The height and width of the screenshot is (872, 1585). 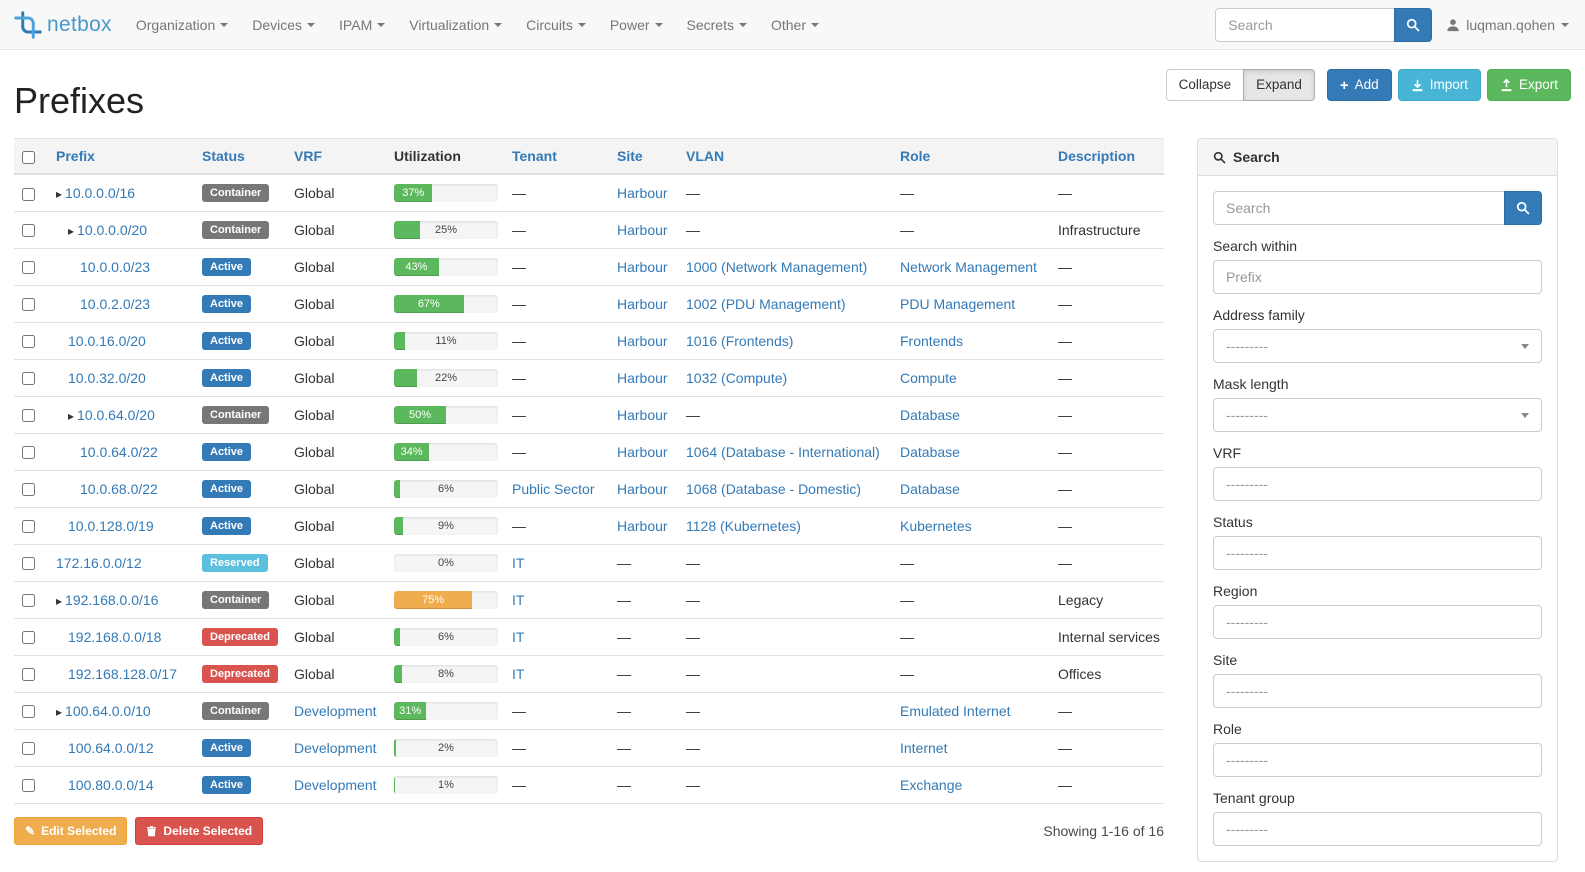 What do you see at coordinates (743, 525) in the screenshot?
I see `vlan-link: 1128 (Kubernetes)` at bounding box center [743, 525].